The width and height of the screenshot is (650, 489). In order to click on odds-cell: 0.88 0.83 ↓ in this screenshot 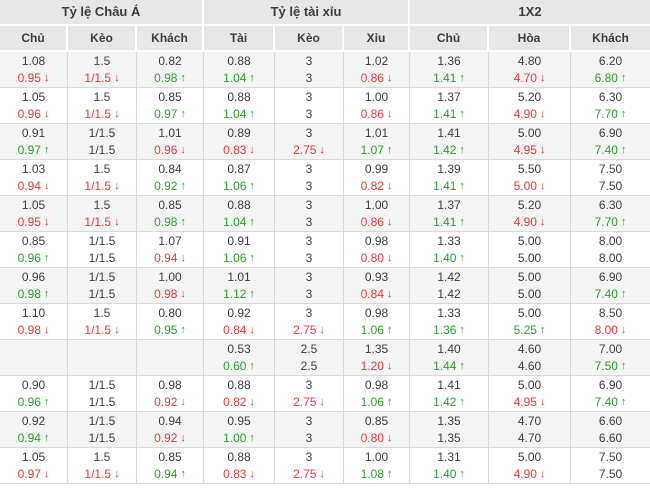, I will do `click(239, 465)`.